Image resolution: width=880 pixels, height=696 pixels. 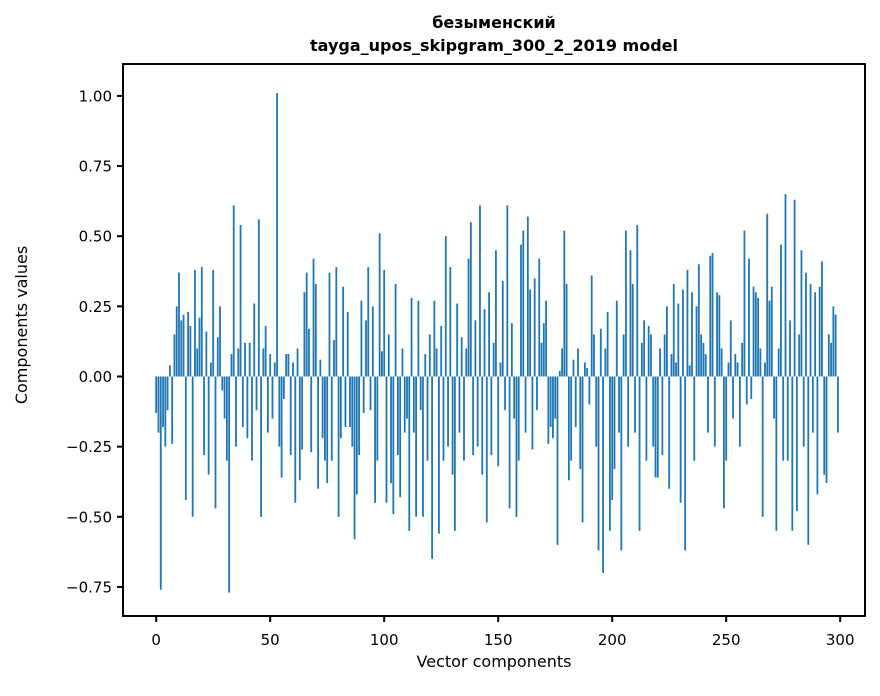 What do you see at coordinates (95, 96) in the screenshot?
I see `y-tick-label: 1.00` at bounding box center [95, 96].